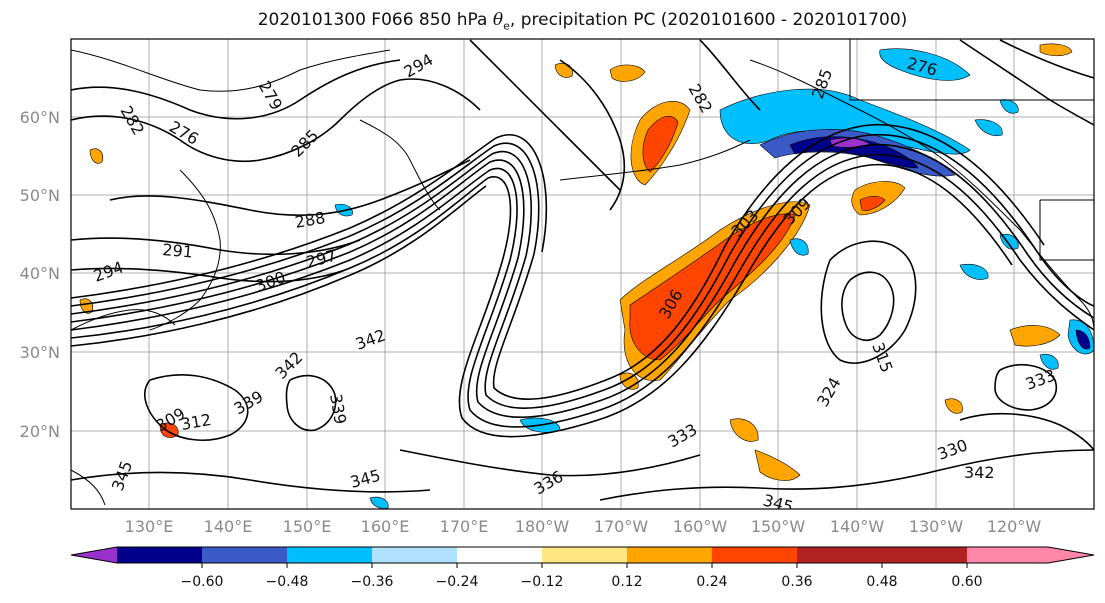 This screenshot has height=603, width=1105. I want to click on colorbar-extend-high, so click(1071, 555).